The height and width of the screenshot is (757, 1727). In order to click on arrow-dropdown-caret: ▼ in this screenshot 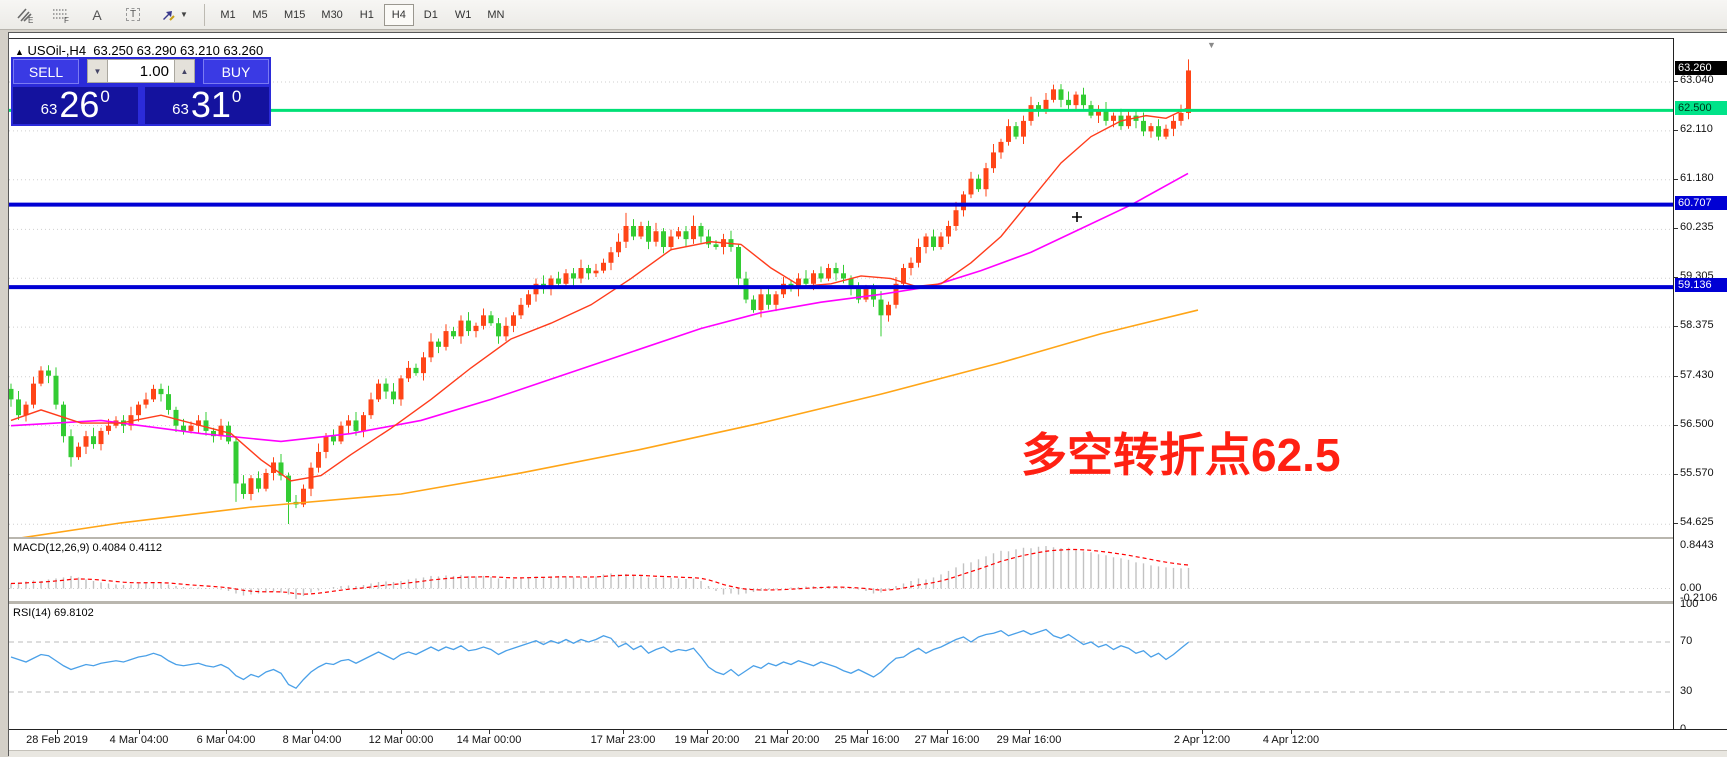, I will do `click(184, 14)`.